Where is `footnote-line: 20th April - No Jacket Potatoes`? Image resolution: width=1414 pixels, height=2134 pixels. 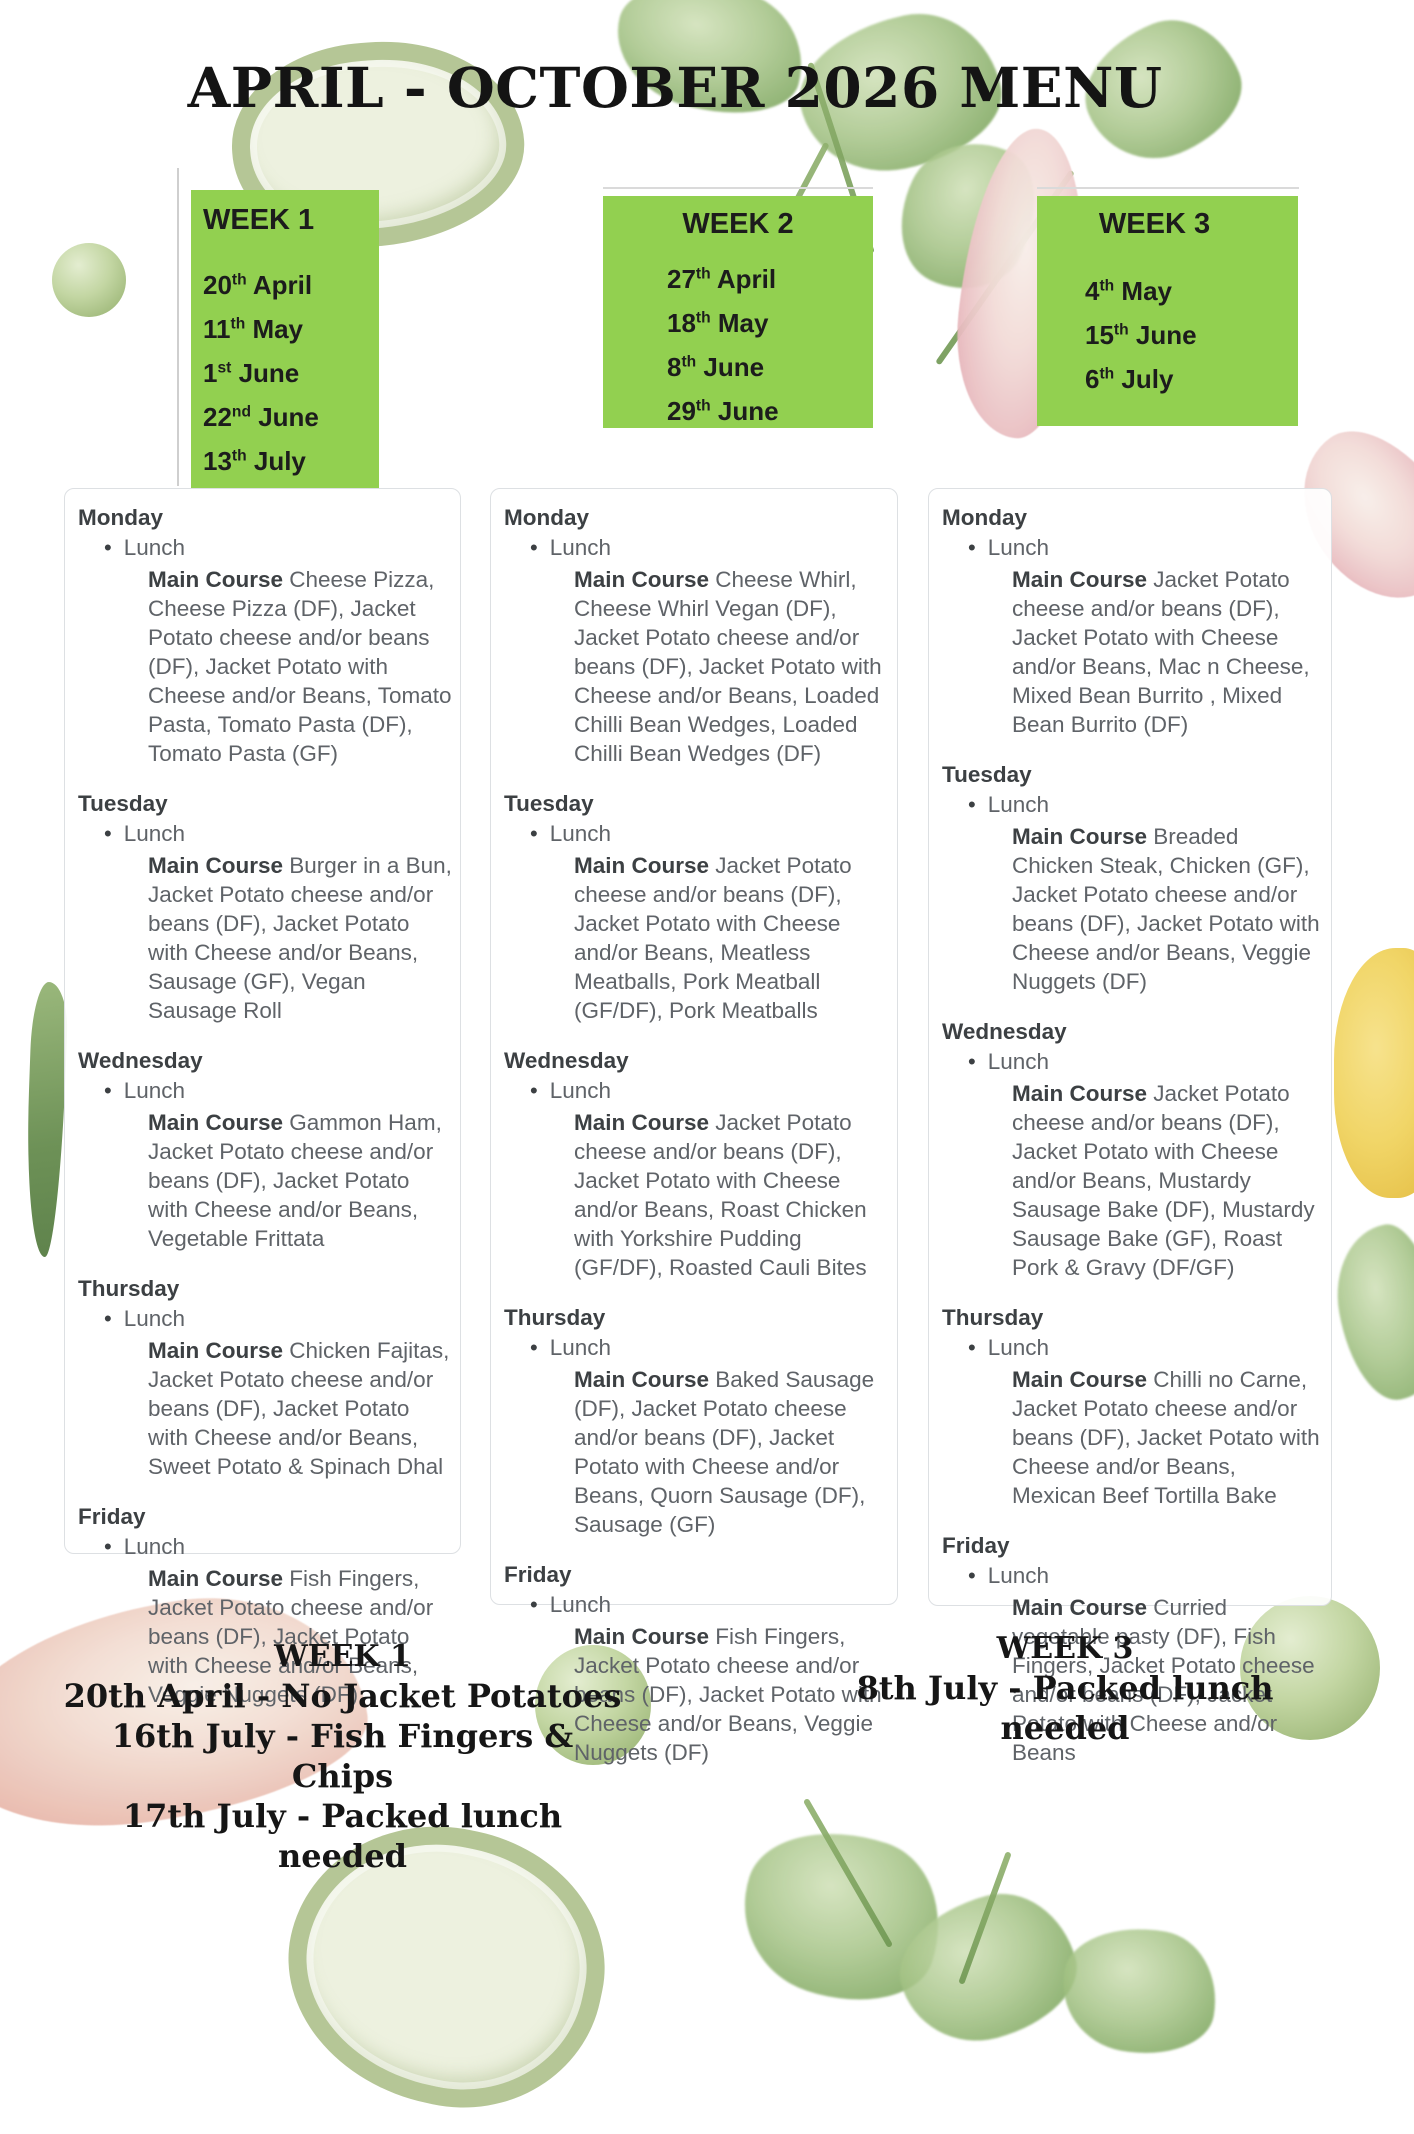 footnote-line: 20th April - No Jacket Potatoes is located at coordinates (342, 1696).